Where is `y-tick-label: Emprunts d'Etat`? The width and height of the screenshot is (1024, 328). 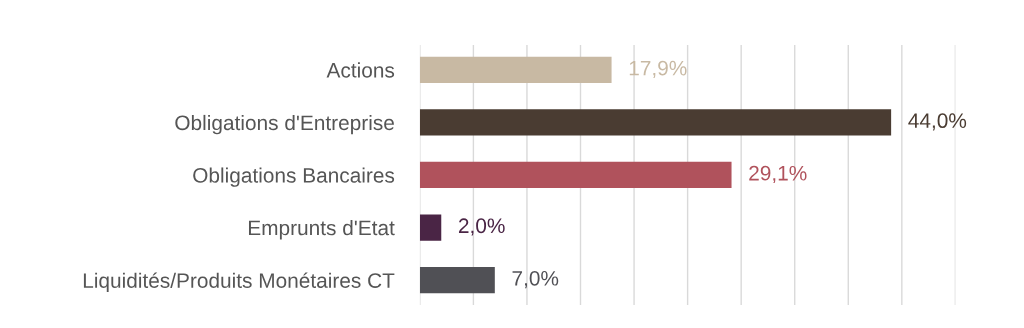
y-tick-label: Emprunts d'Etat is located at coordinates (321, 229).